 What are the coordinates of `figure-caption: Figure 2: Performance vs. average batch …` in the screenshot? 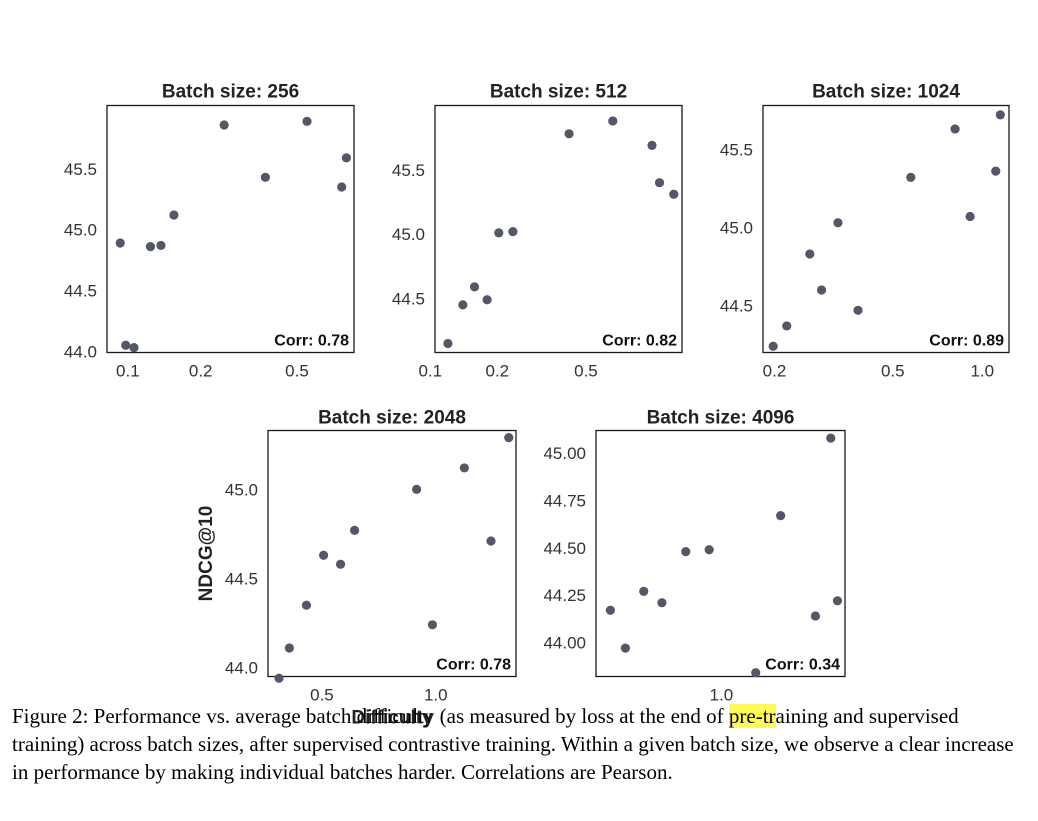 It's located at (522, 744).